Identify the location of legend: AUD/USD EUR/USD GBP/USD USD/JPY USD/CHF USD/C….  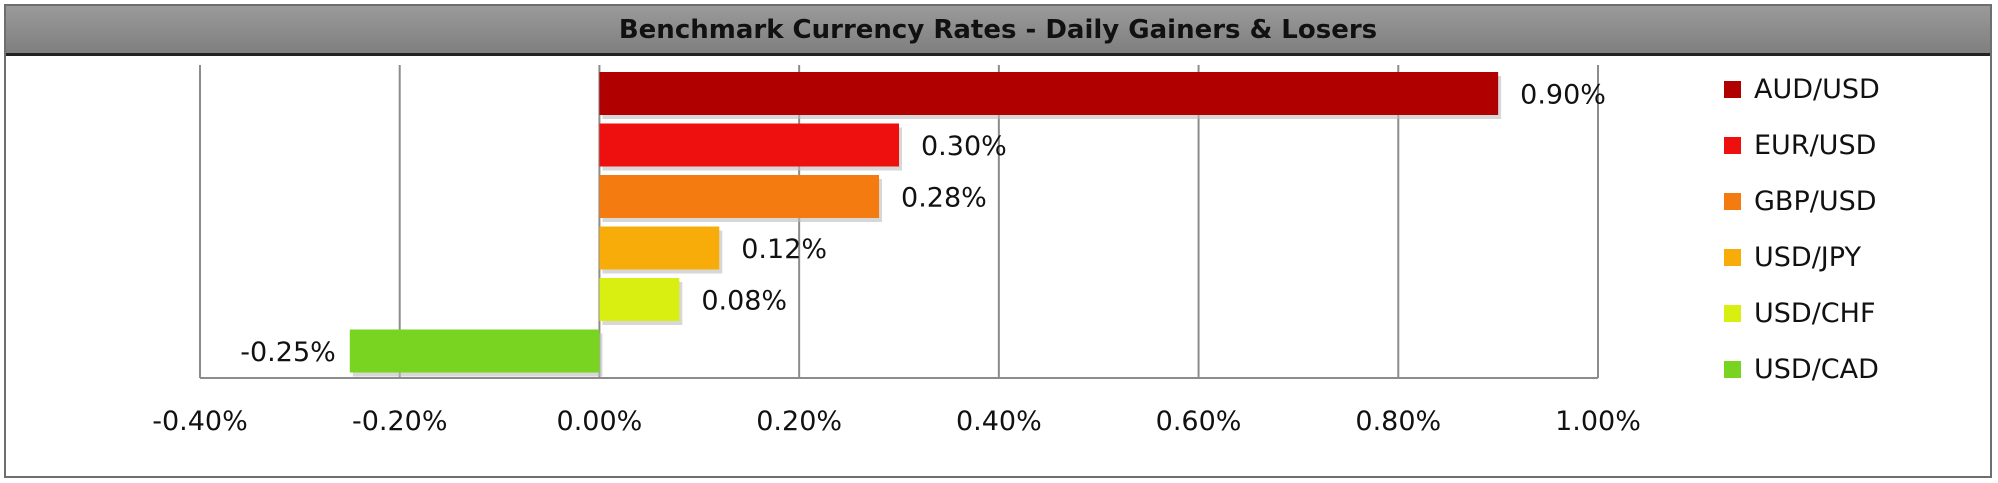
(1802, 229).